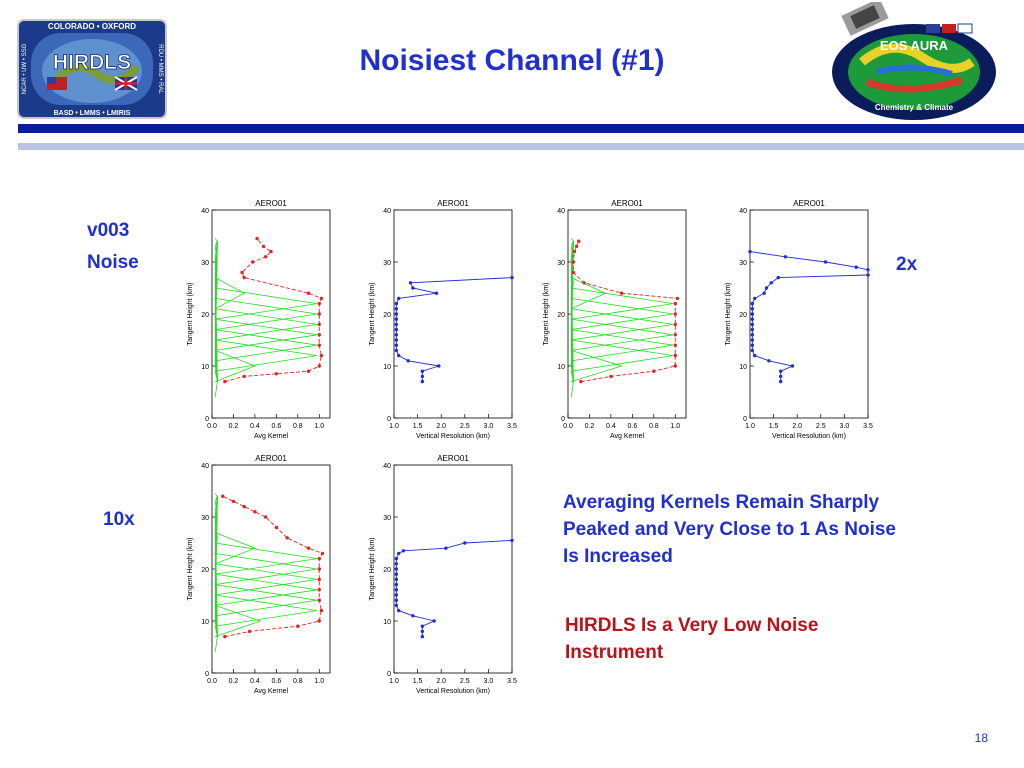  I want to click on hirdls-logo-bottom: BASD • LMMS • LMIRIS, so click(92, 113).